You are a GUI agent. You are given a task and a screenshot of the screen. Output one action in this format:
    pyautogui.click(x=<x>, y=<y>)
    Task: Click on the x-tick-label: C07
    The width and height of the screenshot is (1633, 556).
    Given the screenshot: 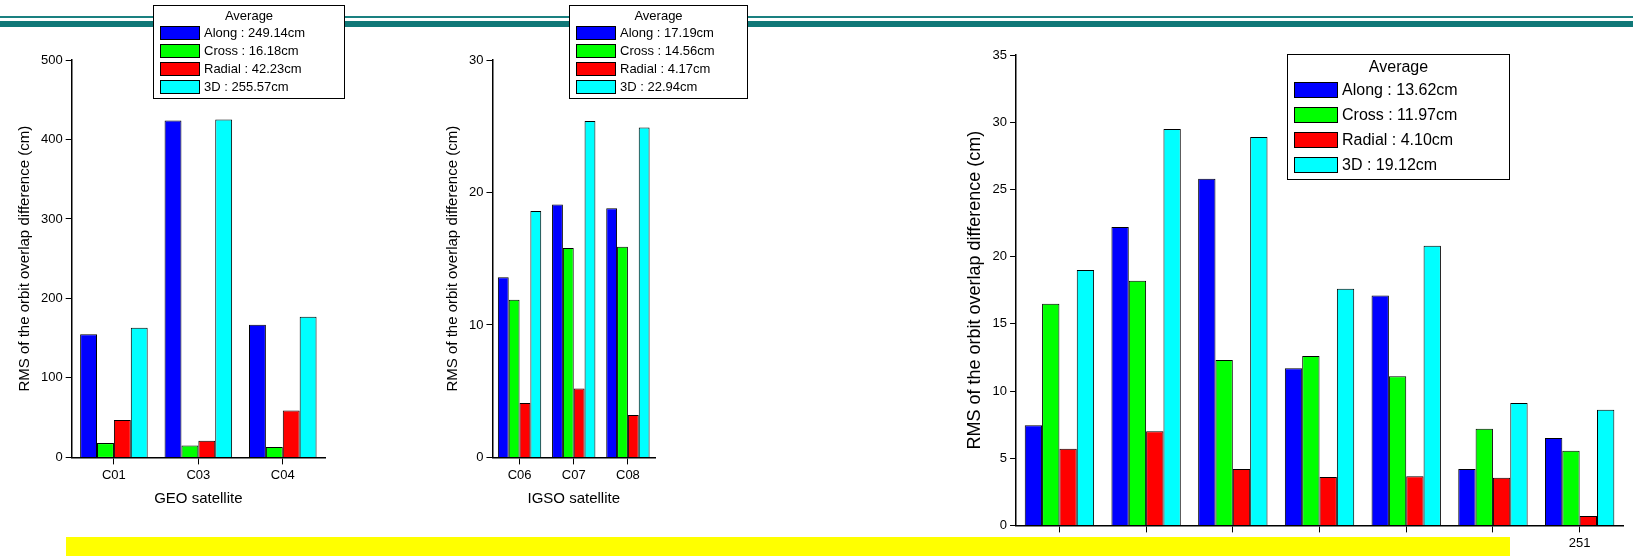 What is the action you would take?
    pyautogui.click(x=573, y=474)
    